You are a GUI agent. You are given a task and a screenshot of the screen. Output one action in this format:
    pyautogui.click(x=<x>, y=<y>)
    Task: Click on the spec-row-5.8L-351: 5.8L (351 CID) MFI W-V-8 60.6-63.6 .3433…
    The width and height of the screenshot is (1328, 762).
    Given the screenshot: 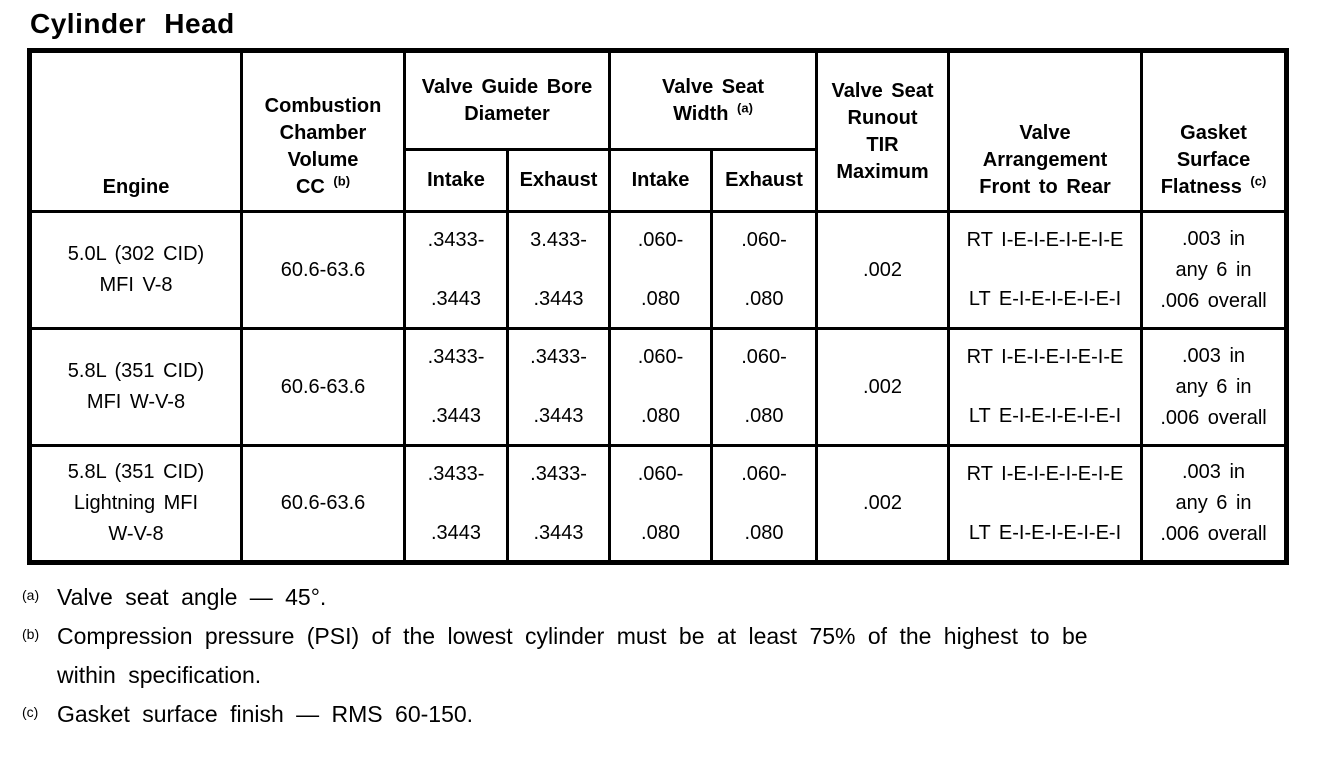 What is the action you would take?
    pyautogui.click(x=658, y=387)
    